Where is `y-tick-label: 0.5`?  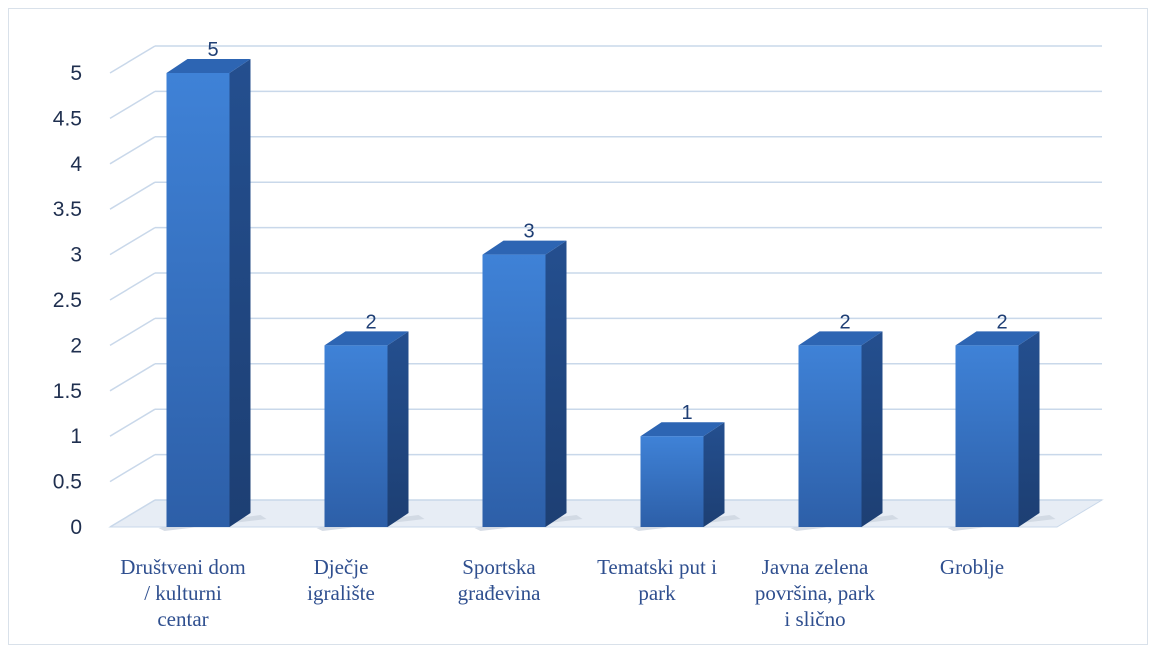 y-tick-label: 0.5 is located at coordinates (67, 482).